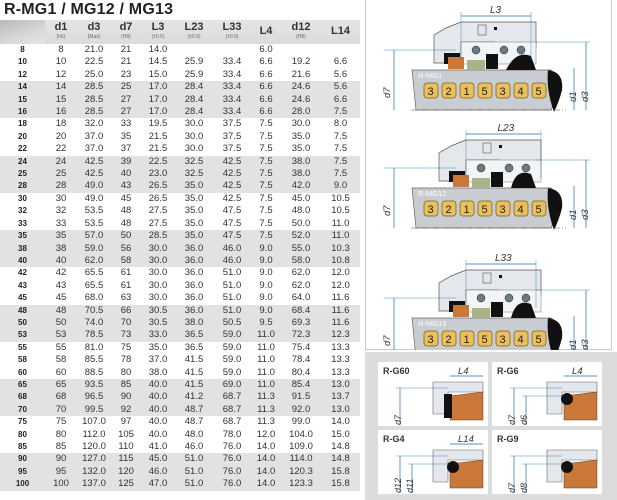  Describe the element at coordinates (180, 50) in the screenshot. I see `table-row: 8 8 21.0 21 14.0 6.0` at that location.